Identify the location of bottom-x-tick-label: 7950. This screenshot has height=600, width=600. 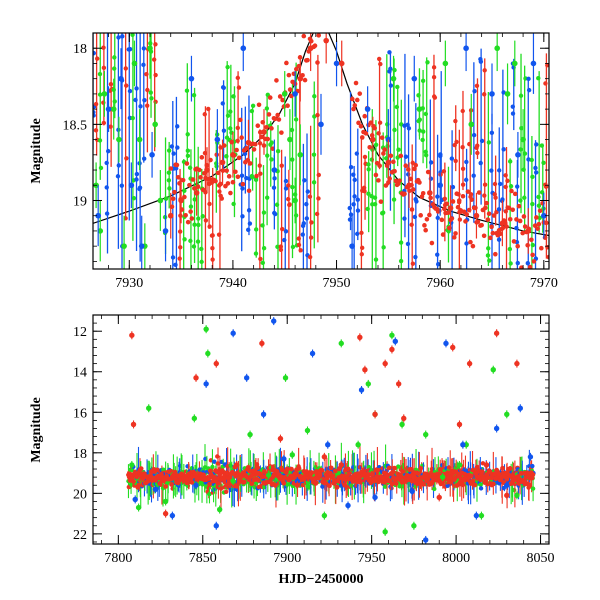
(372, 558).